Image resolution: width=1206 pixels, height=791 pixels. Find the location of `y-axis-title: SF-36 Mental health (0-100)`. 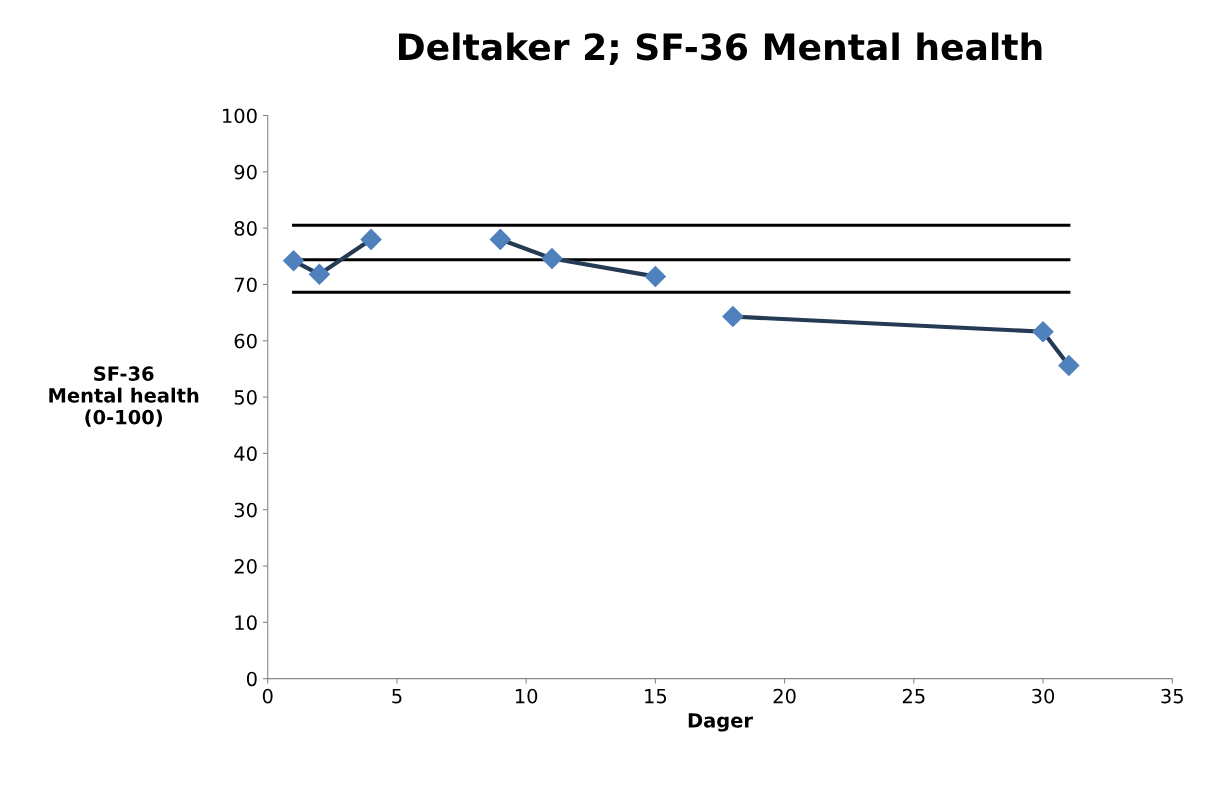

y-axis-title: SF-36 Mental health (0-100) is located at coordinates (124, 396).